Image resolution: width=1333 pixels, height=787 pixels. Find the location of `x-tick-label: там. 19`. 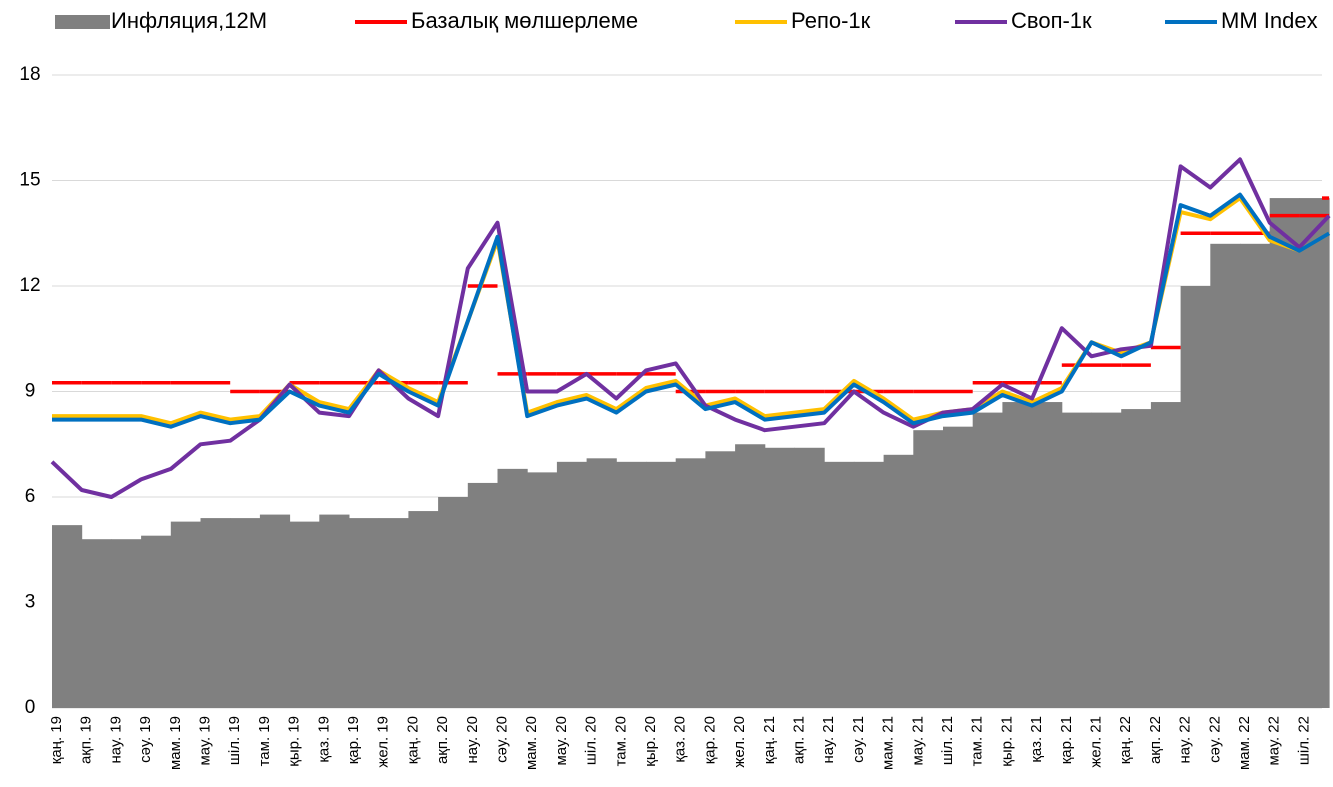

x-tick-label: там. 19 is located at coordinates (264, 741).